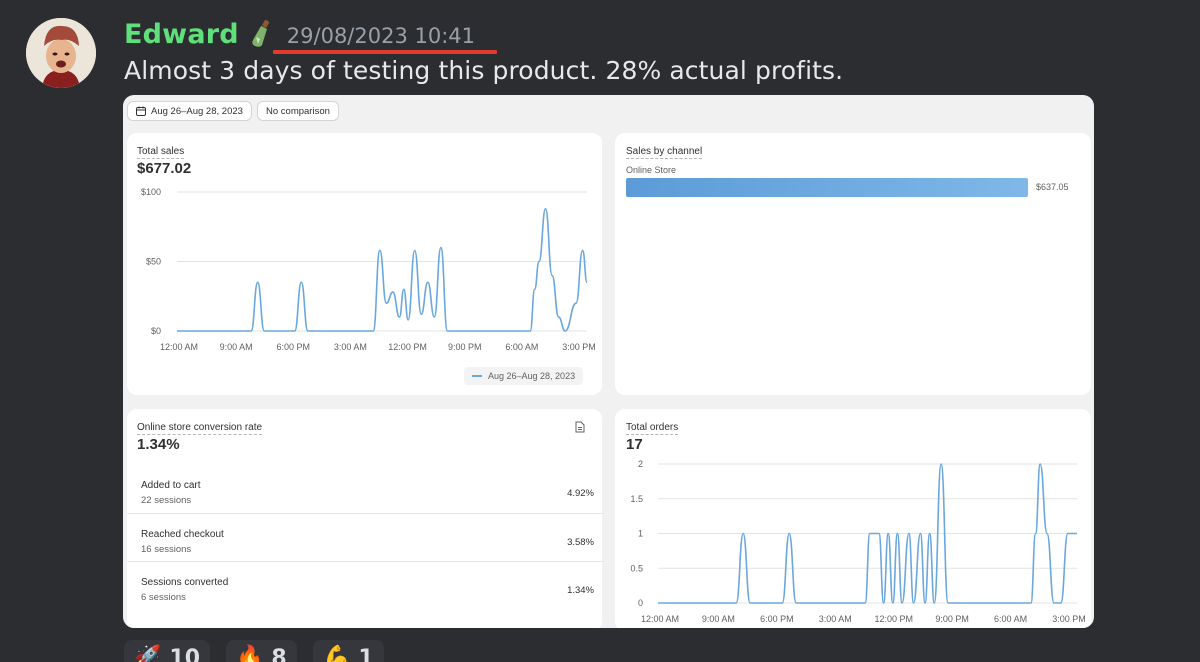  I want to click on bottle-icon, so click(261, 33).